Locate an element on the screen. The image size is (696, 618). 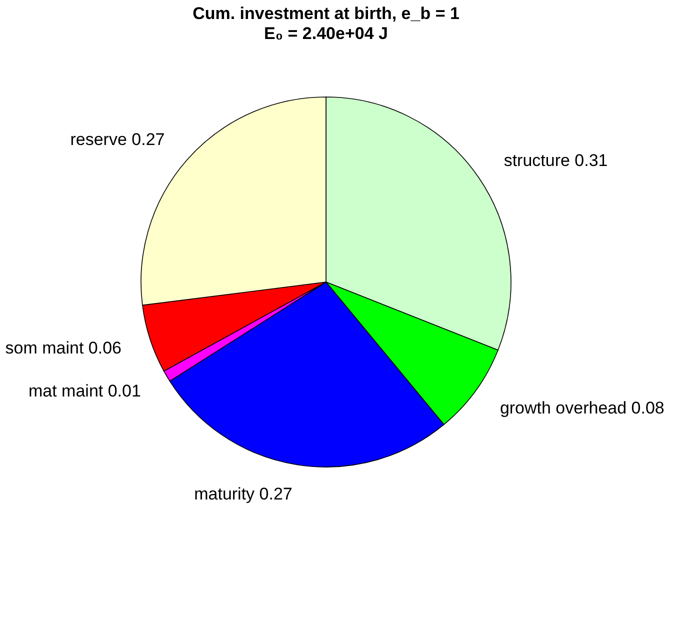
slice-label: maturity 0.27 is located at coordinates (243, 494).